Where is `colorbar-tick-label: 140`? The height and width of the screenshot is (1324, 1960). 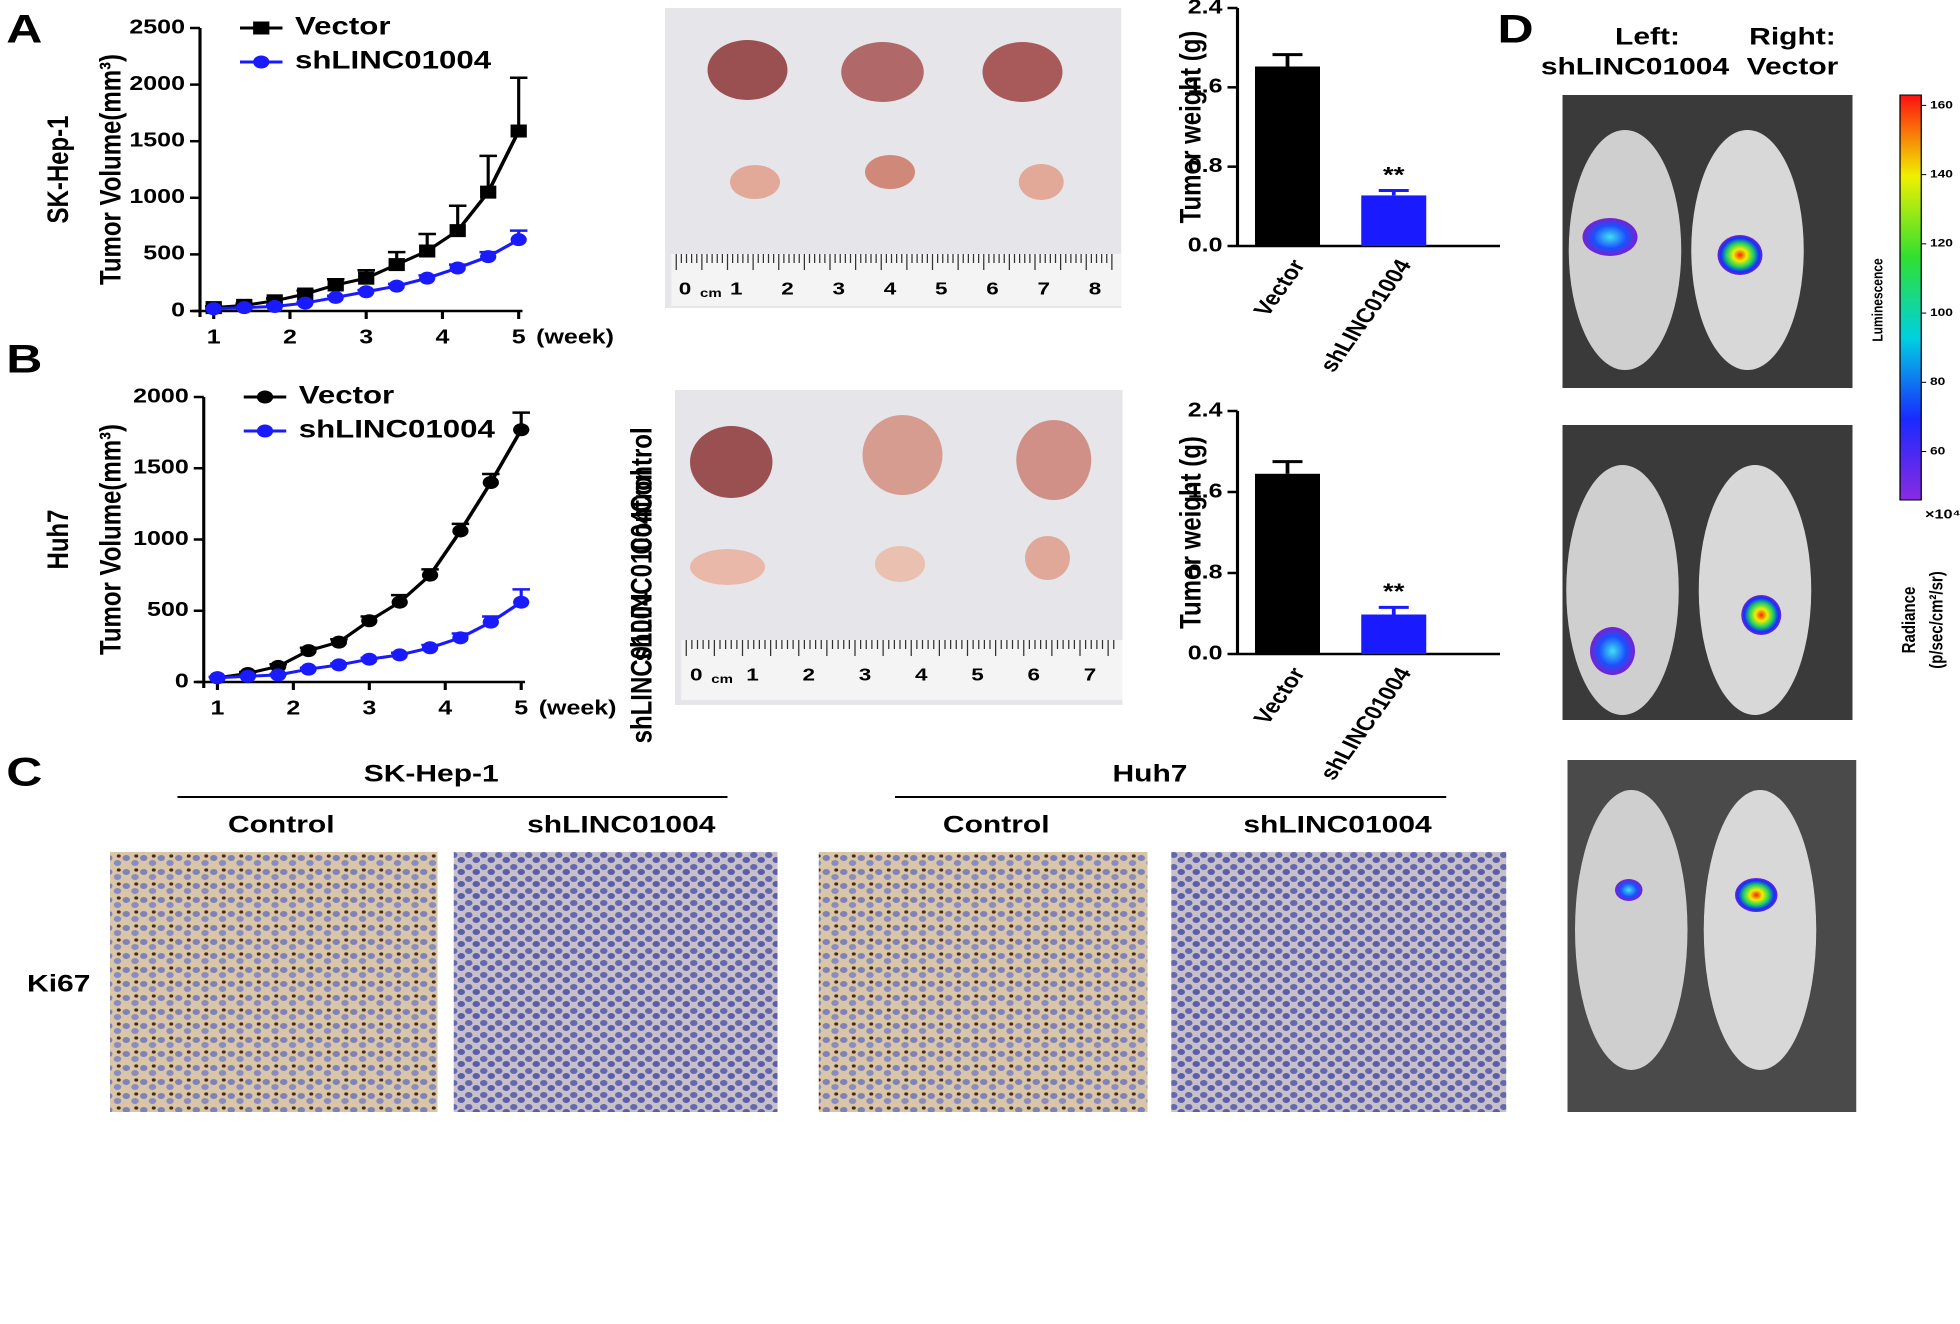 colorbar-tick-label: 140 is located at coordinates (1941, 174).